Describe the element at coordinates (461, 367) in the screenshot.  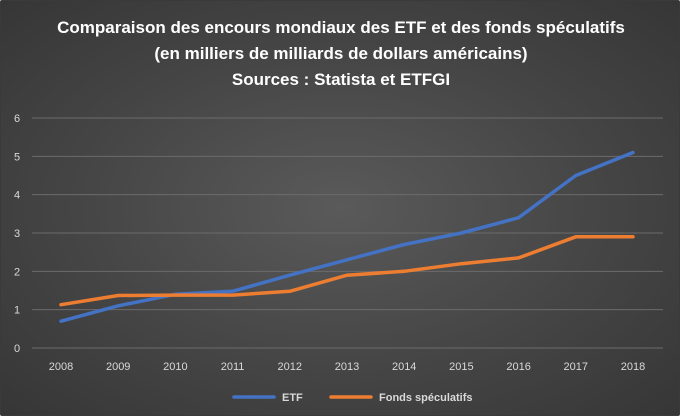
I see `x-tick-label: 2015` at that location.